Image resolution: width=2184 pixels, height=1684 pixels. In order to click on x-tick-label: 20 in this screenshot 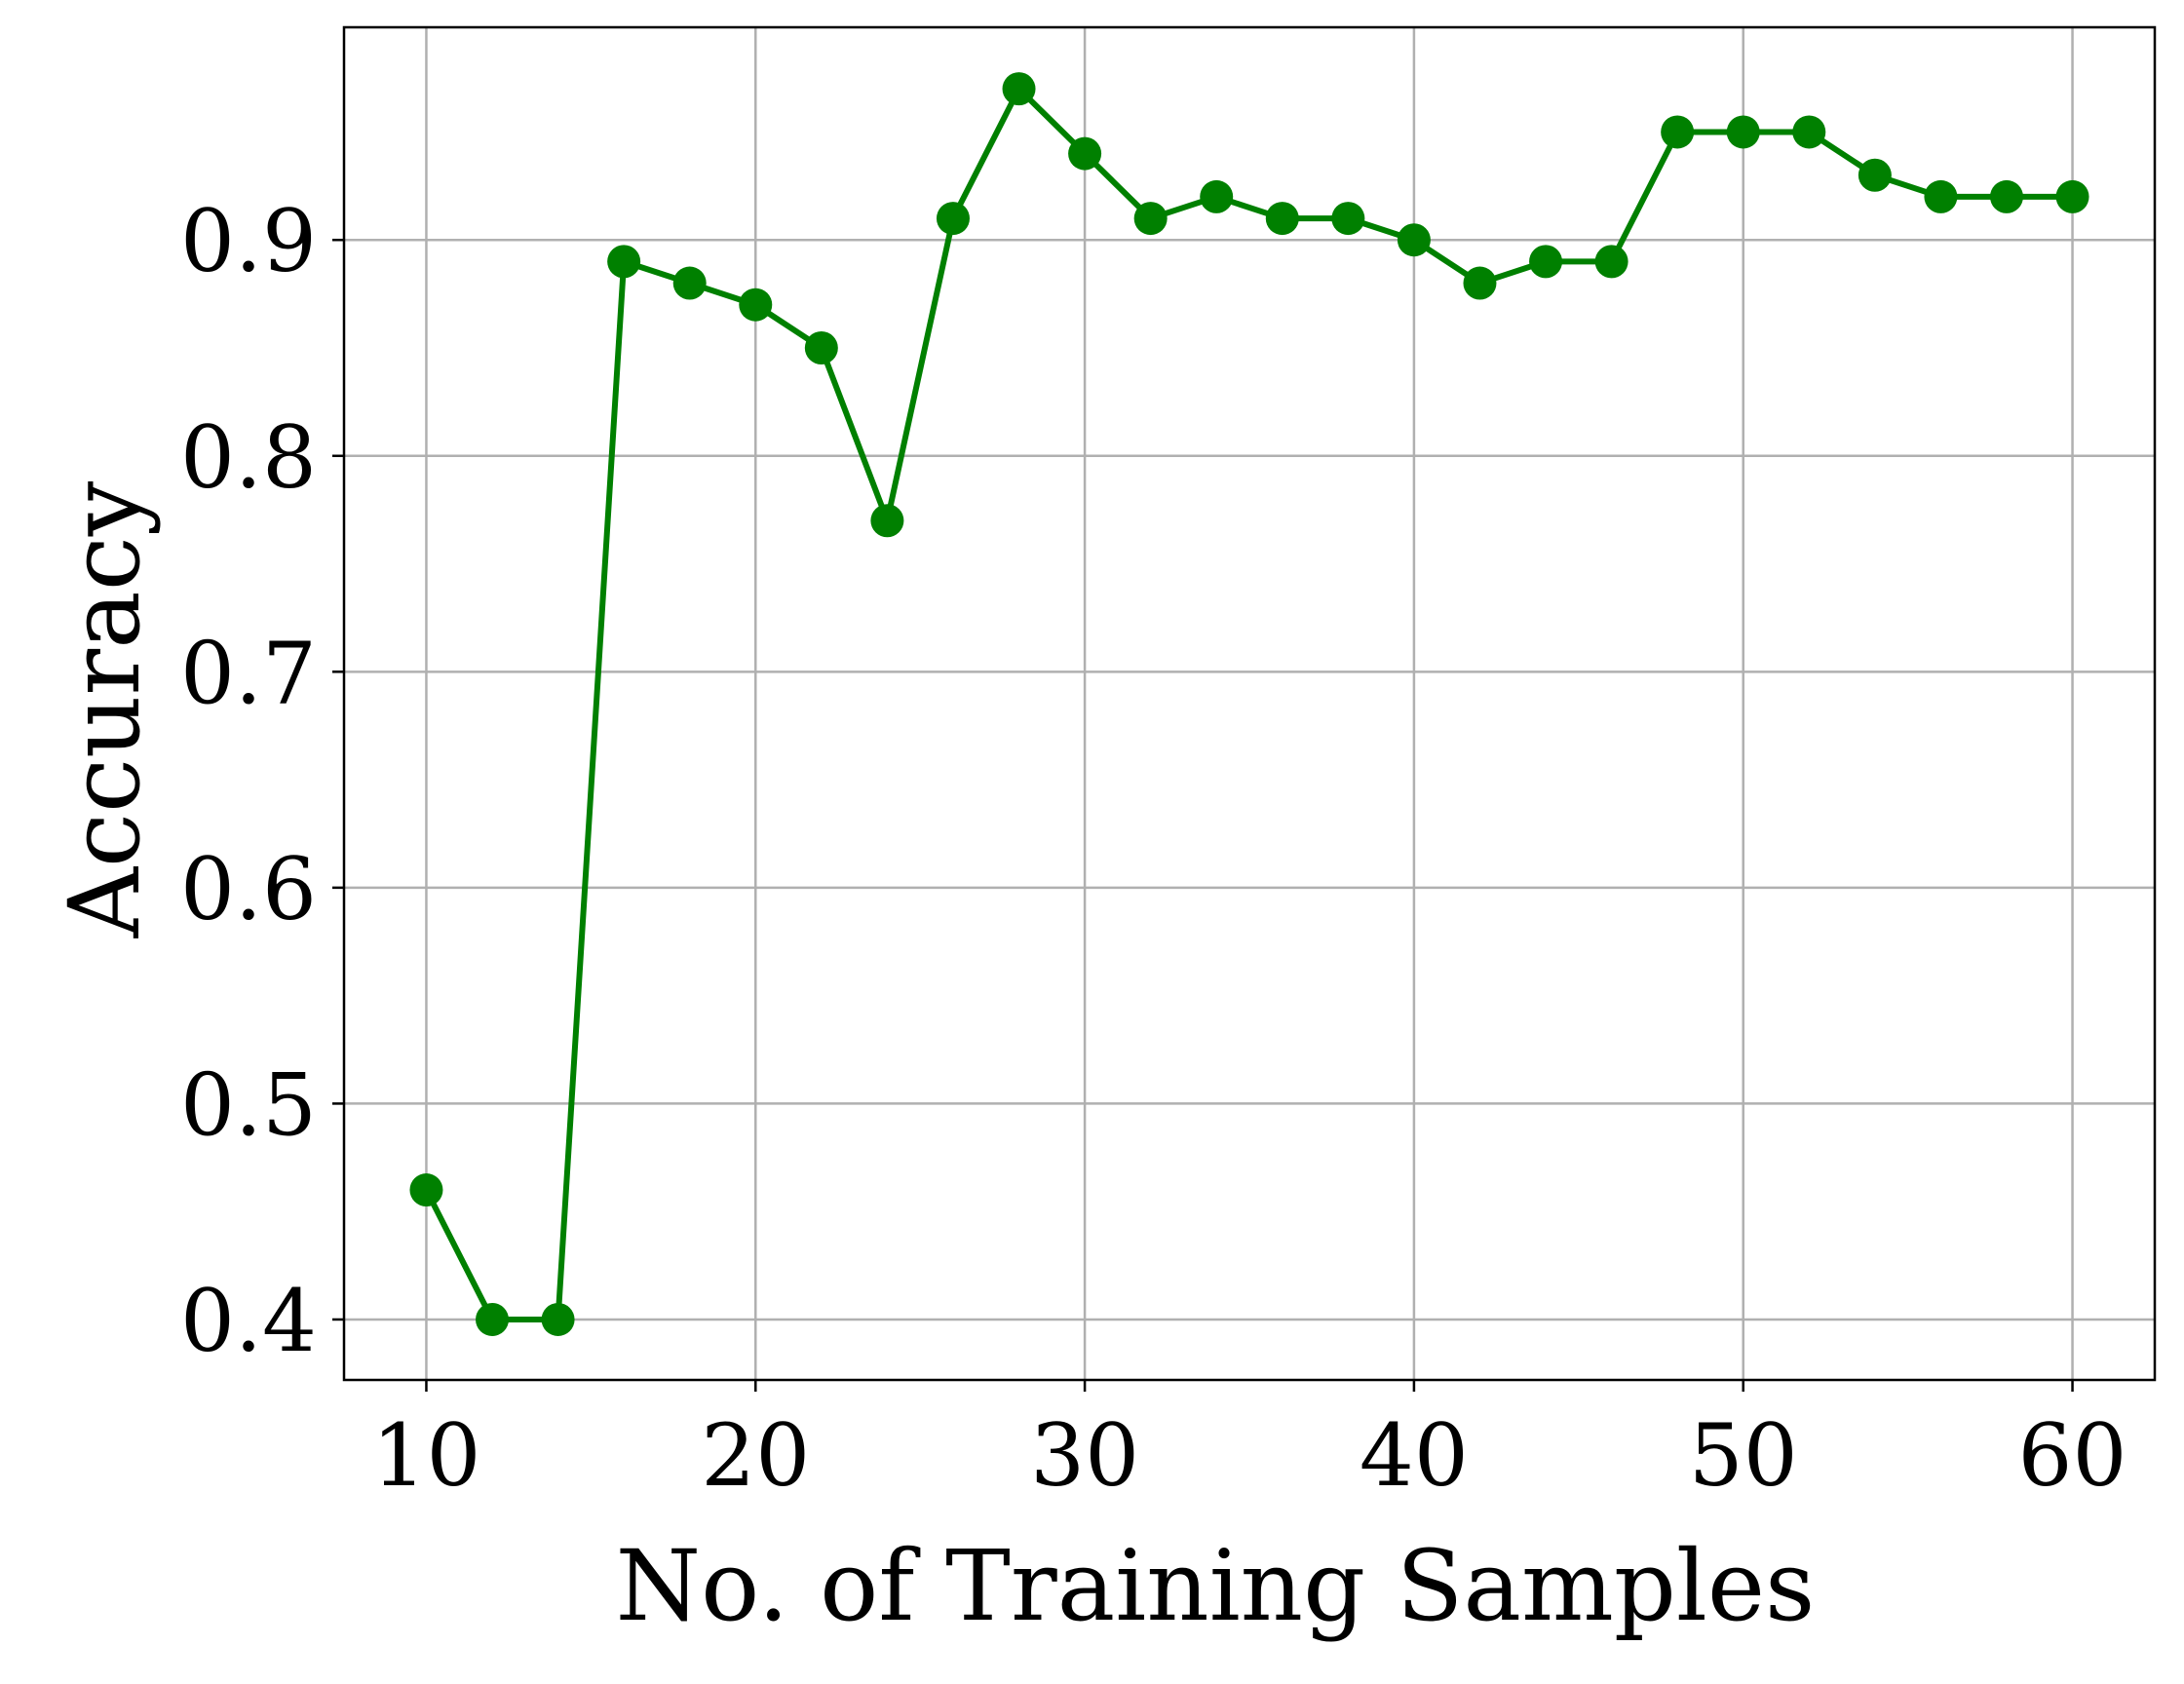, I will do `click(755, 1456)`.